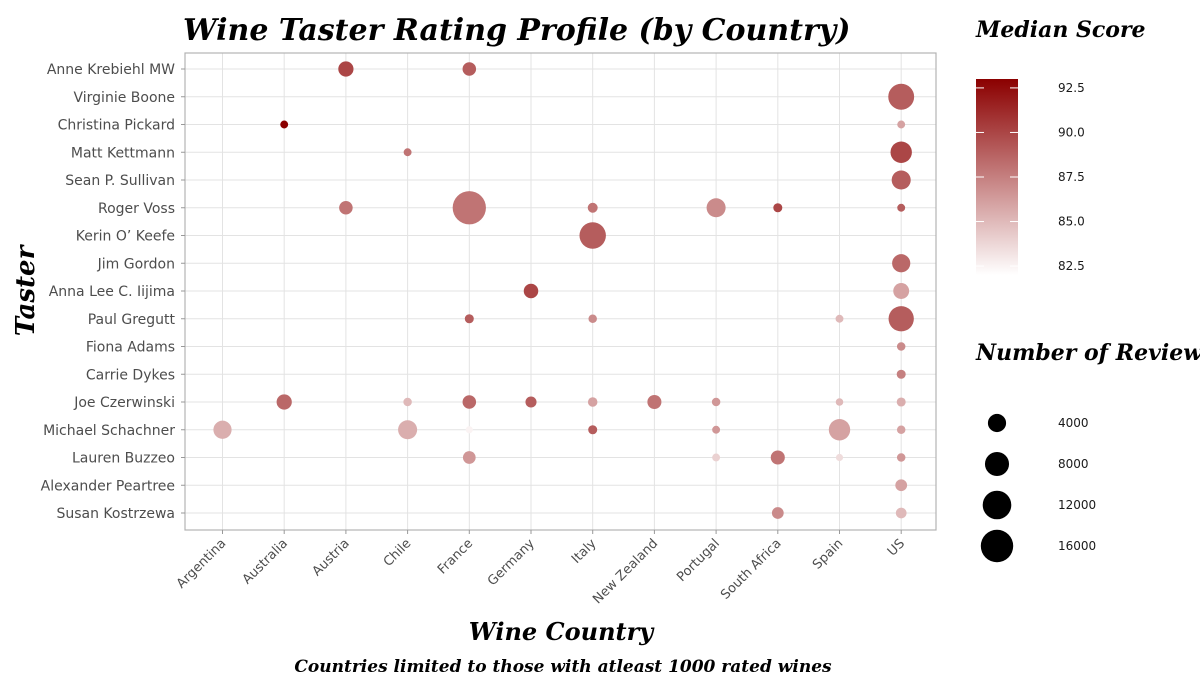 The width and height of the screenshot is (1200, 691). Describe the element at coordinates (625, 571) in the screenshot. I see `x-tick-label: New Zealand` at that location.